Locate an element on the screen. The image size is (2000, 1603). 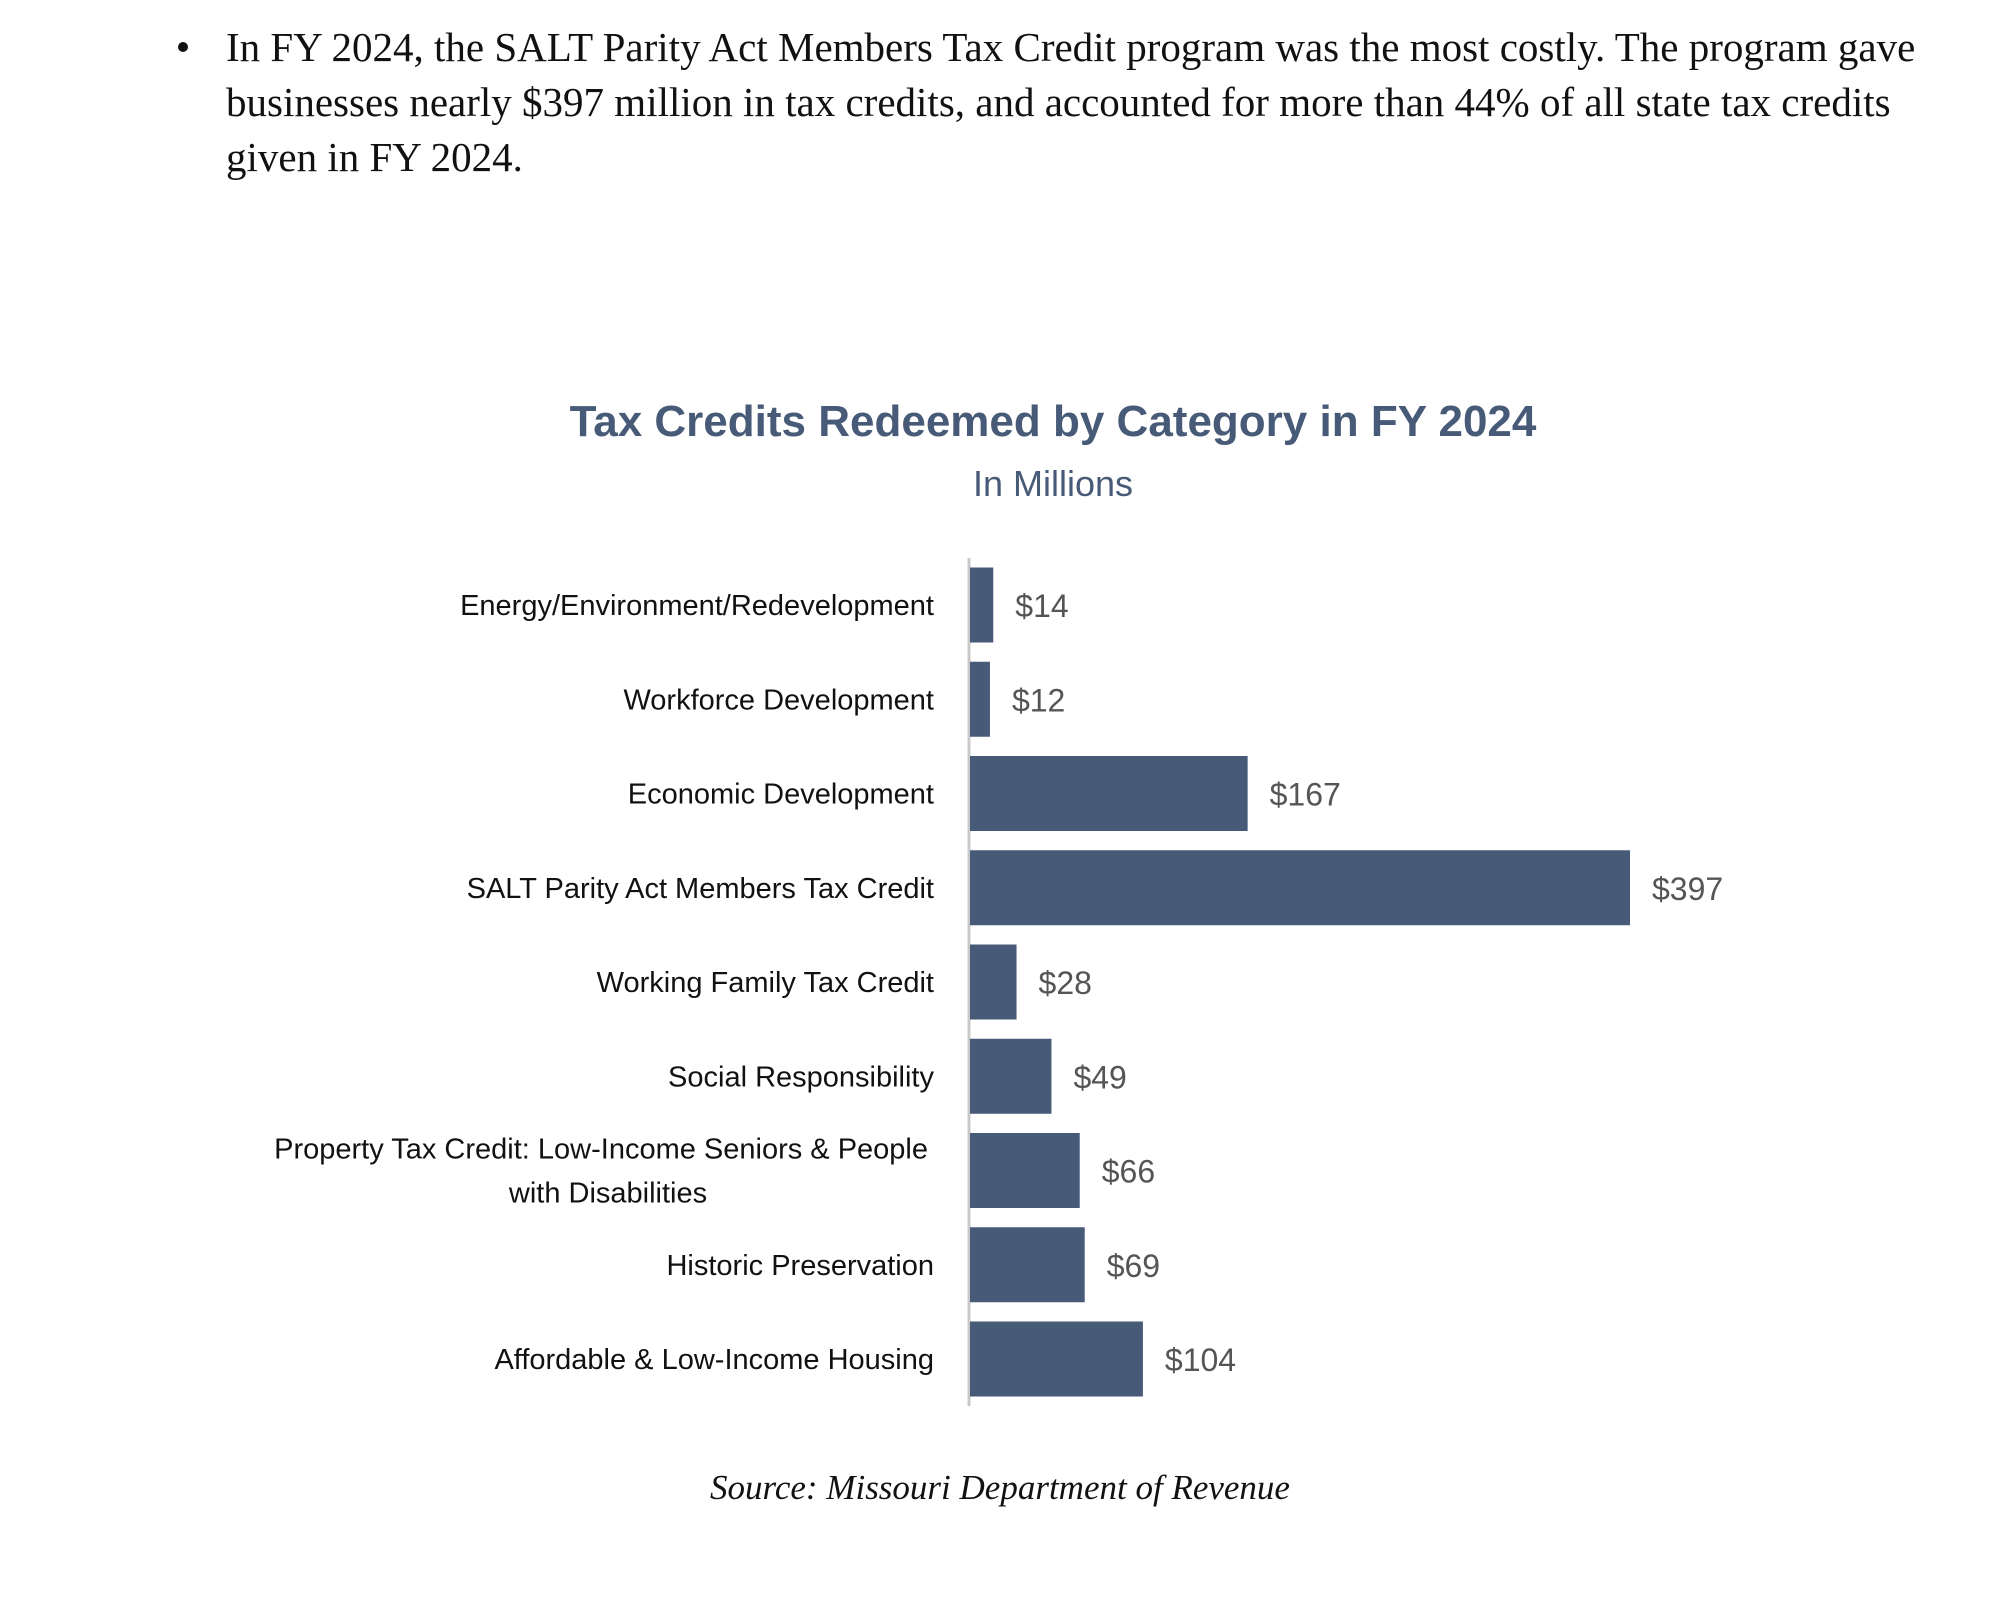
category-label: SALT Parity Act Members Tax Credit is located at coordinates (700, 889).